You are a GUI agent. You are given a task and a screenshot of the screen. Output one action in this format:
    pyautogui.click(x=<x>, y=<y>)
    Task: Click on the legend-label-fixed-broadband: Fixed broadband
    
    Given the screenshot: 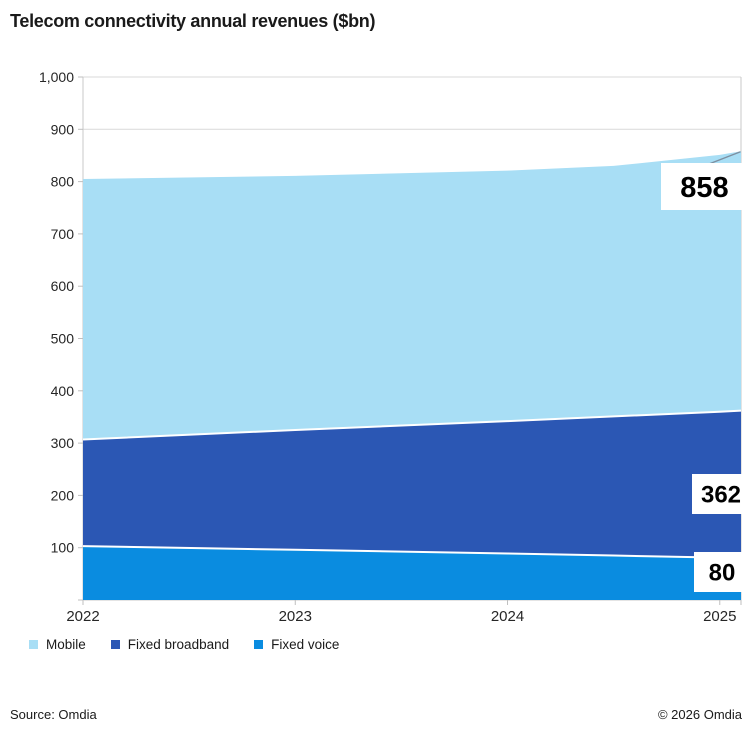 What is the action you would take?
    pyautogui.click(x=178, y=644)
    